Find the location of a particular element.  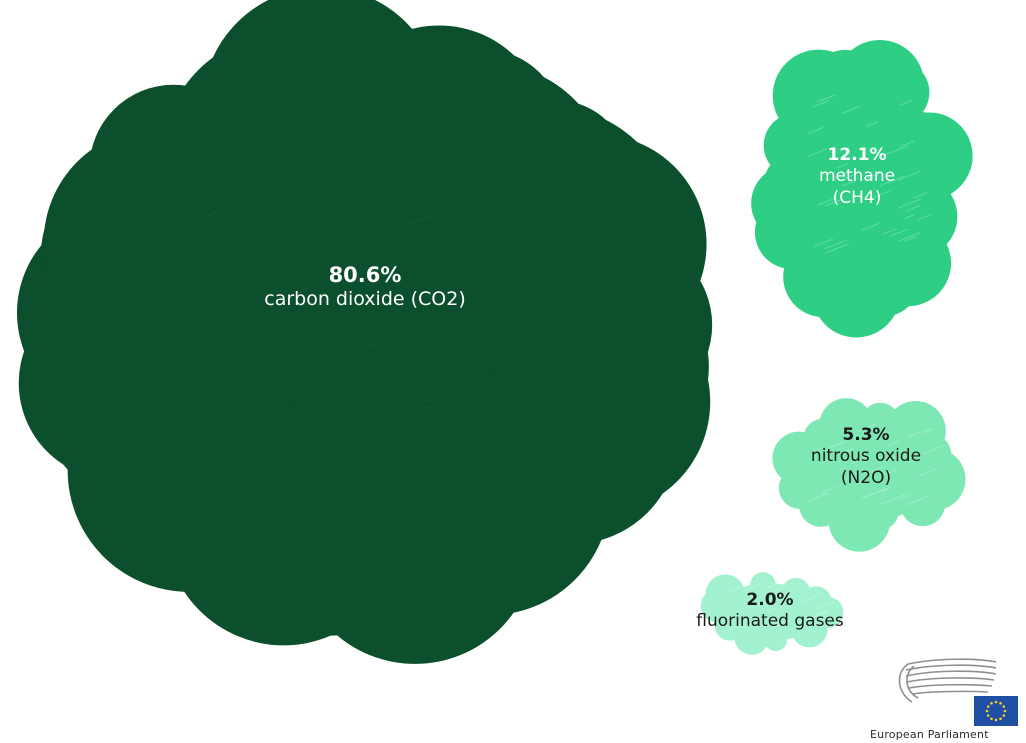

eu-flag is located at coordinates (996, 711).